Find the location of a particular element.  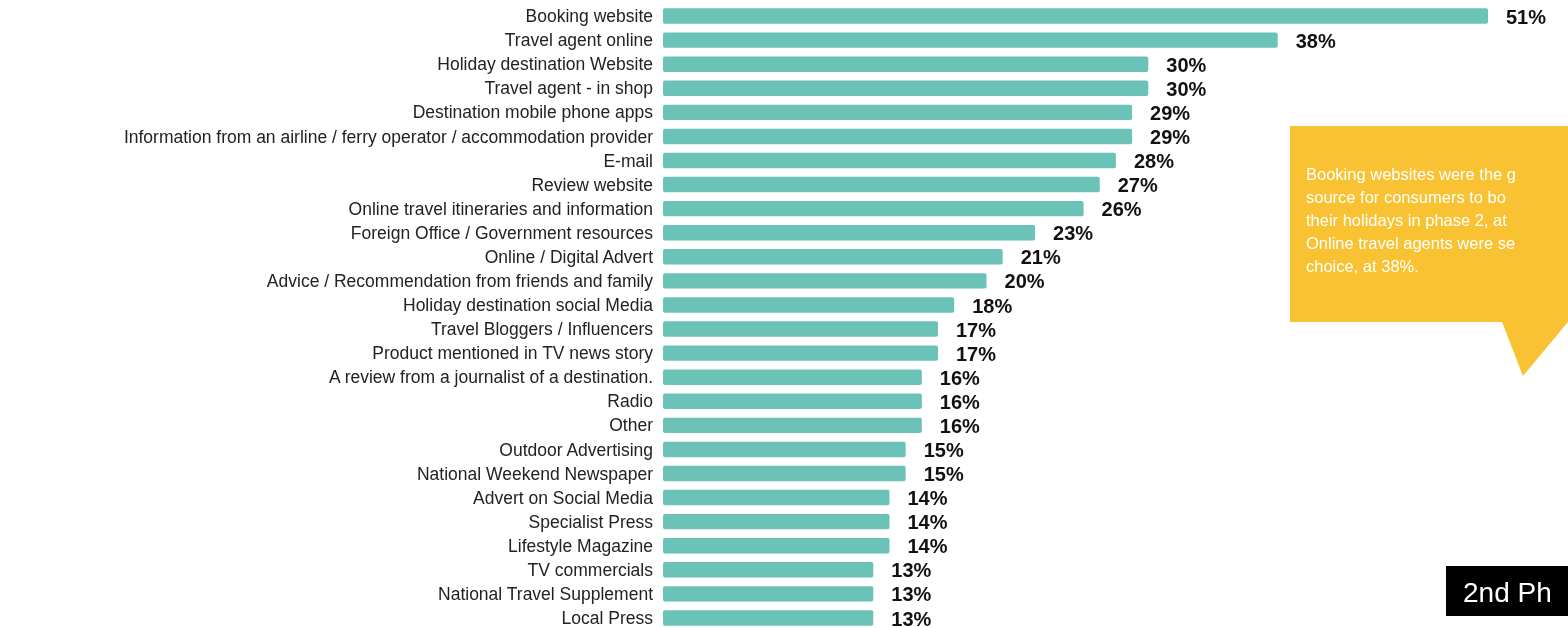

y-tick-label: National Weekend Newspaper is located at coordinates (535, 473).